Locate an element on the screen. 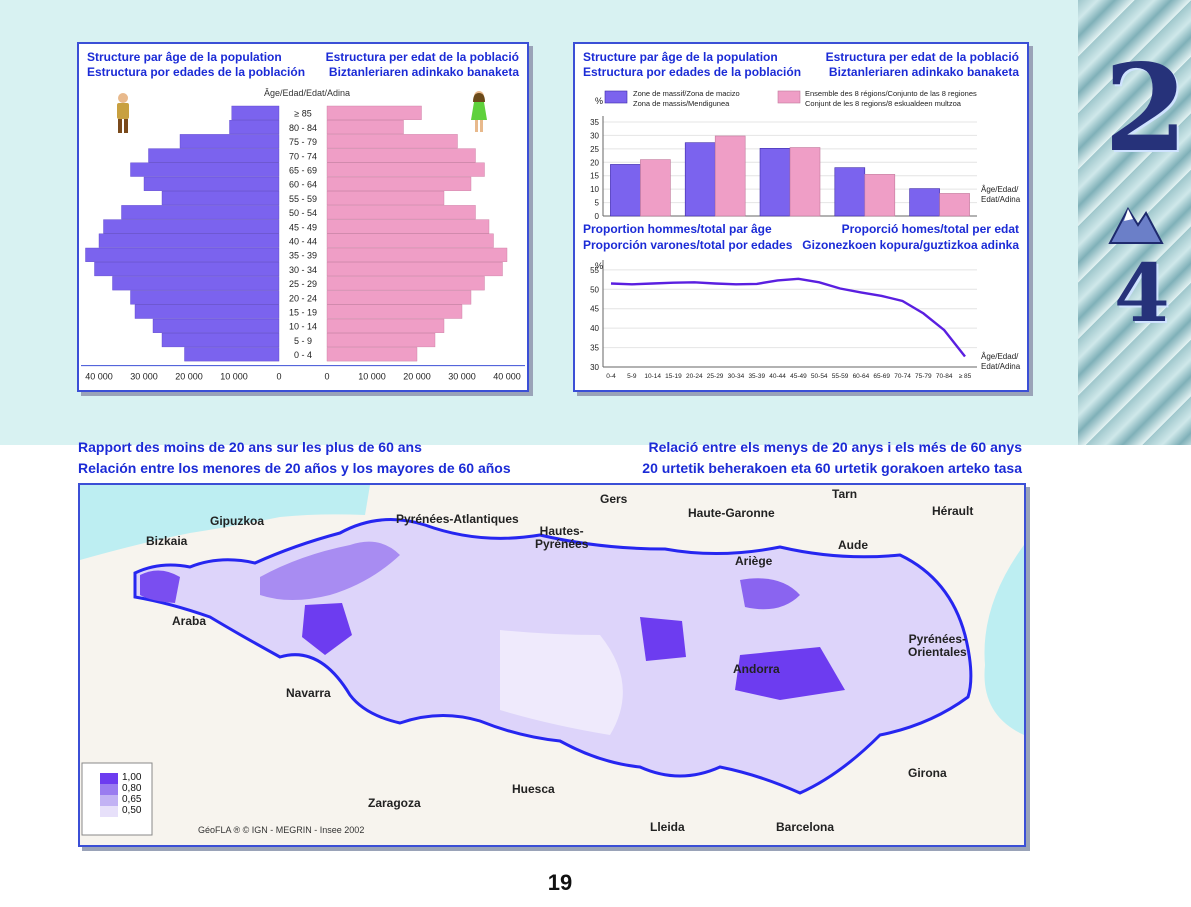 The height and width of the screenshot is (907, 1191). bars-y-tick: 0 is located at coordinates (597, 215).